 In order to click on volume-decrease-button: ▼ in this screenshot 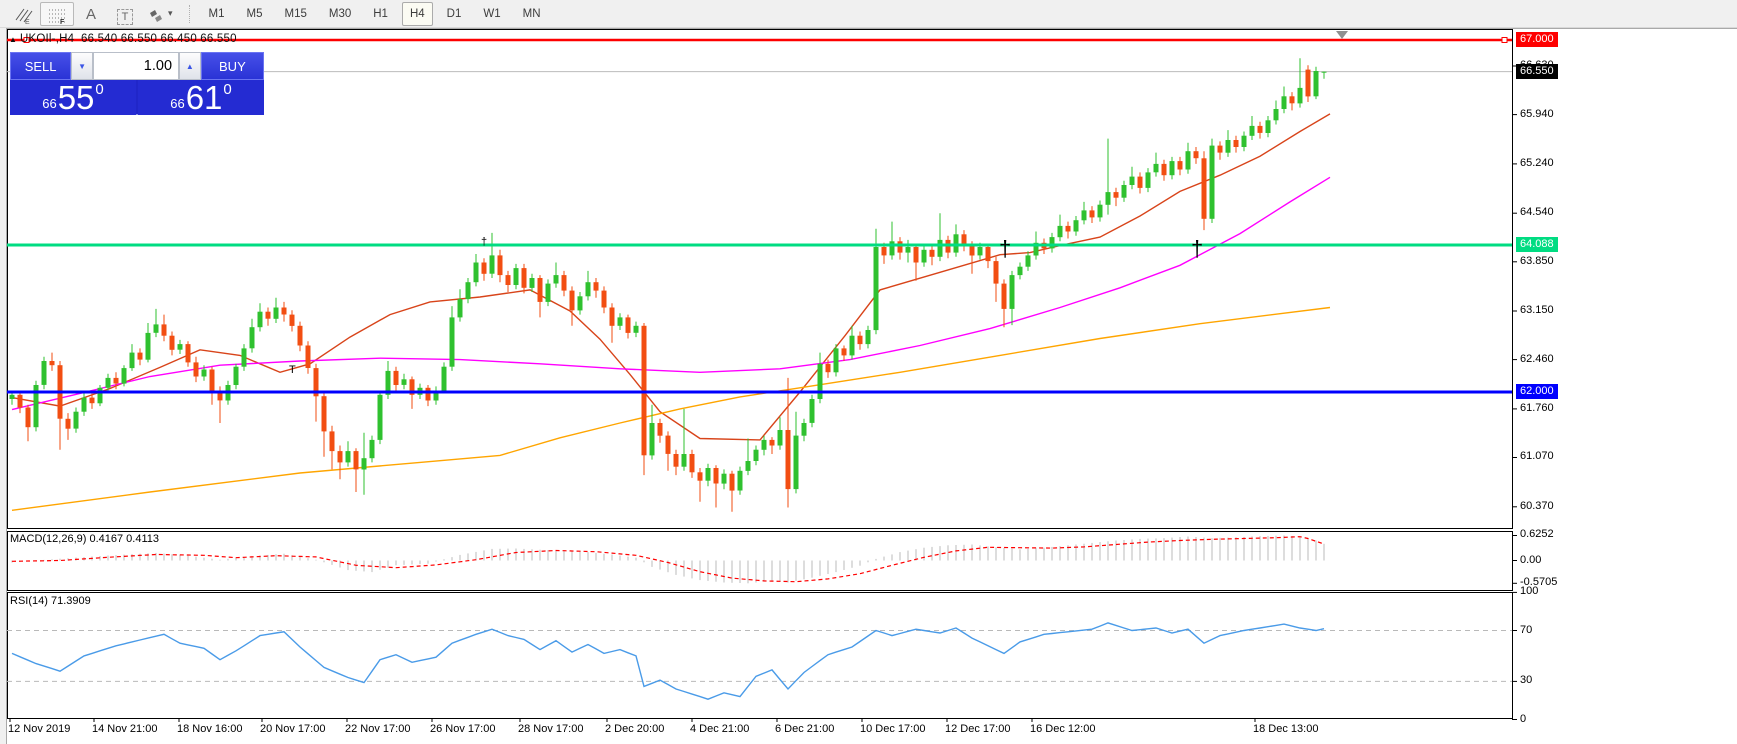, I will do `click(82, 66)`.